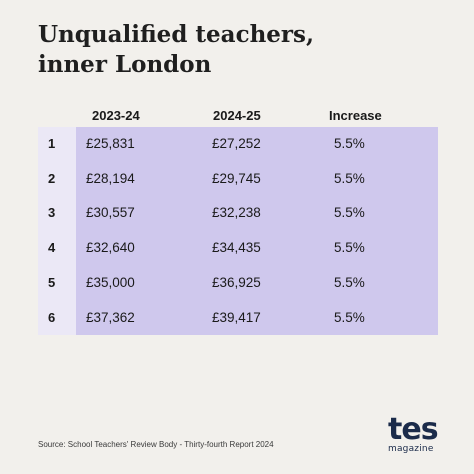  Describe the element at coordinates (110, 178) in the screenshot. I see `cell-2023-24: £28,194` at that location.